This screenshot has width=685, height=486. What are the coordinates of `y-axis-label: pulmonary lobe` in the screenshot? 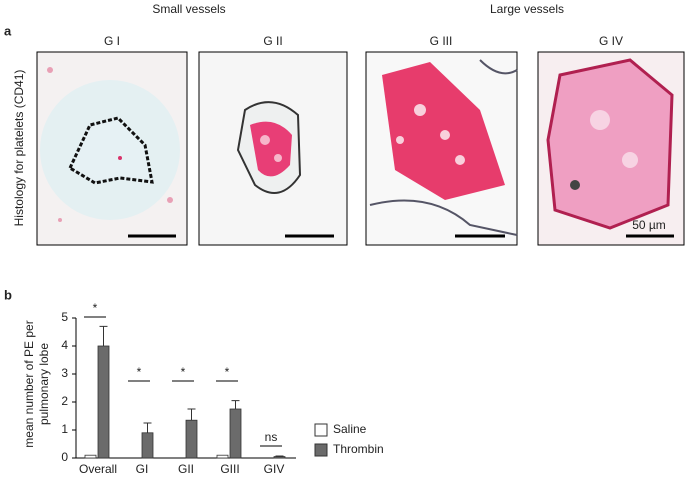 It's located at (44, 384).